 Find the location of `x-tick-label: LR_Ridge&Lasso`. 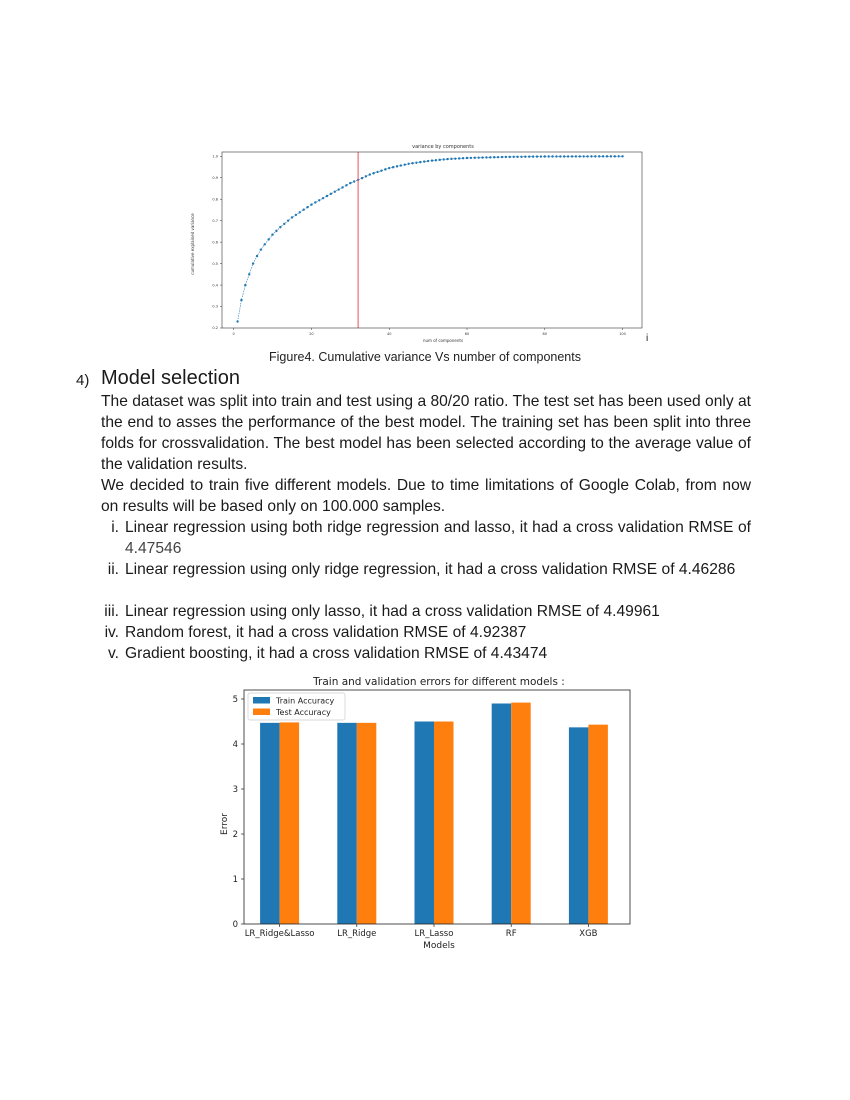

x-tick-label: LR_Ridge&Lasso is located at coordinates (280, 934).